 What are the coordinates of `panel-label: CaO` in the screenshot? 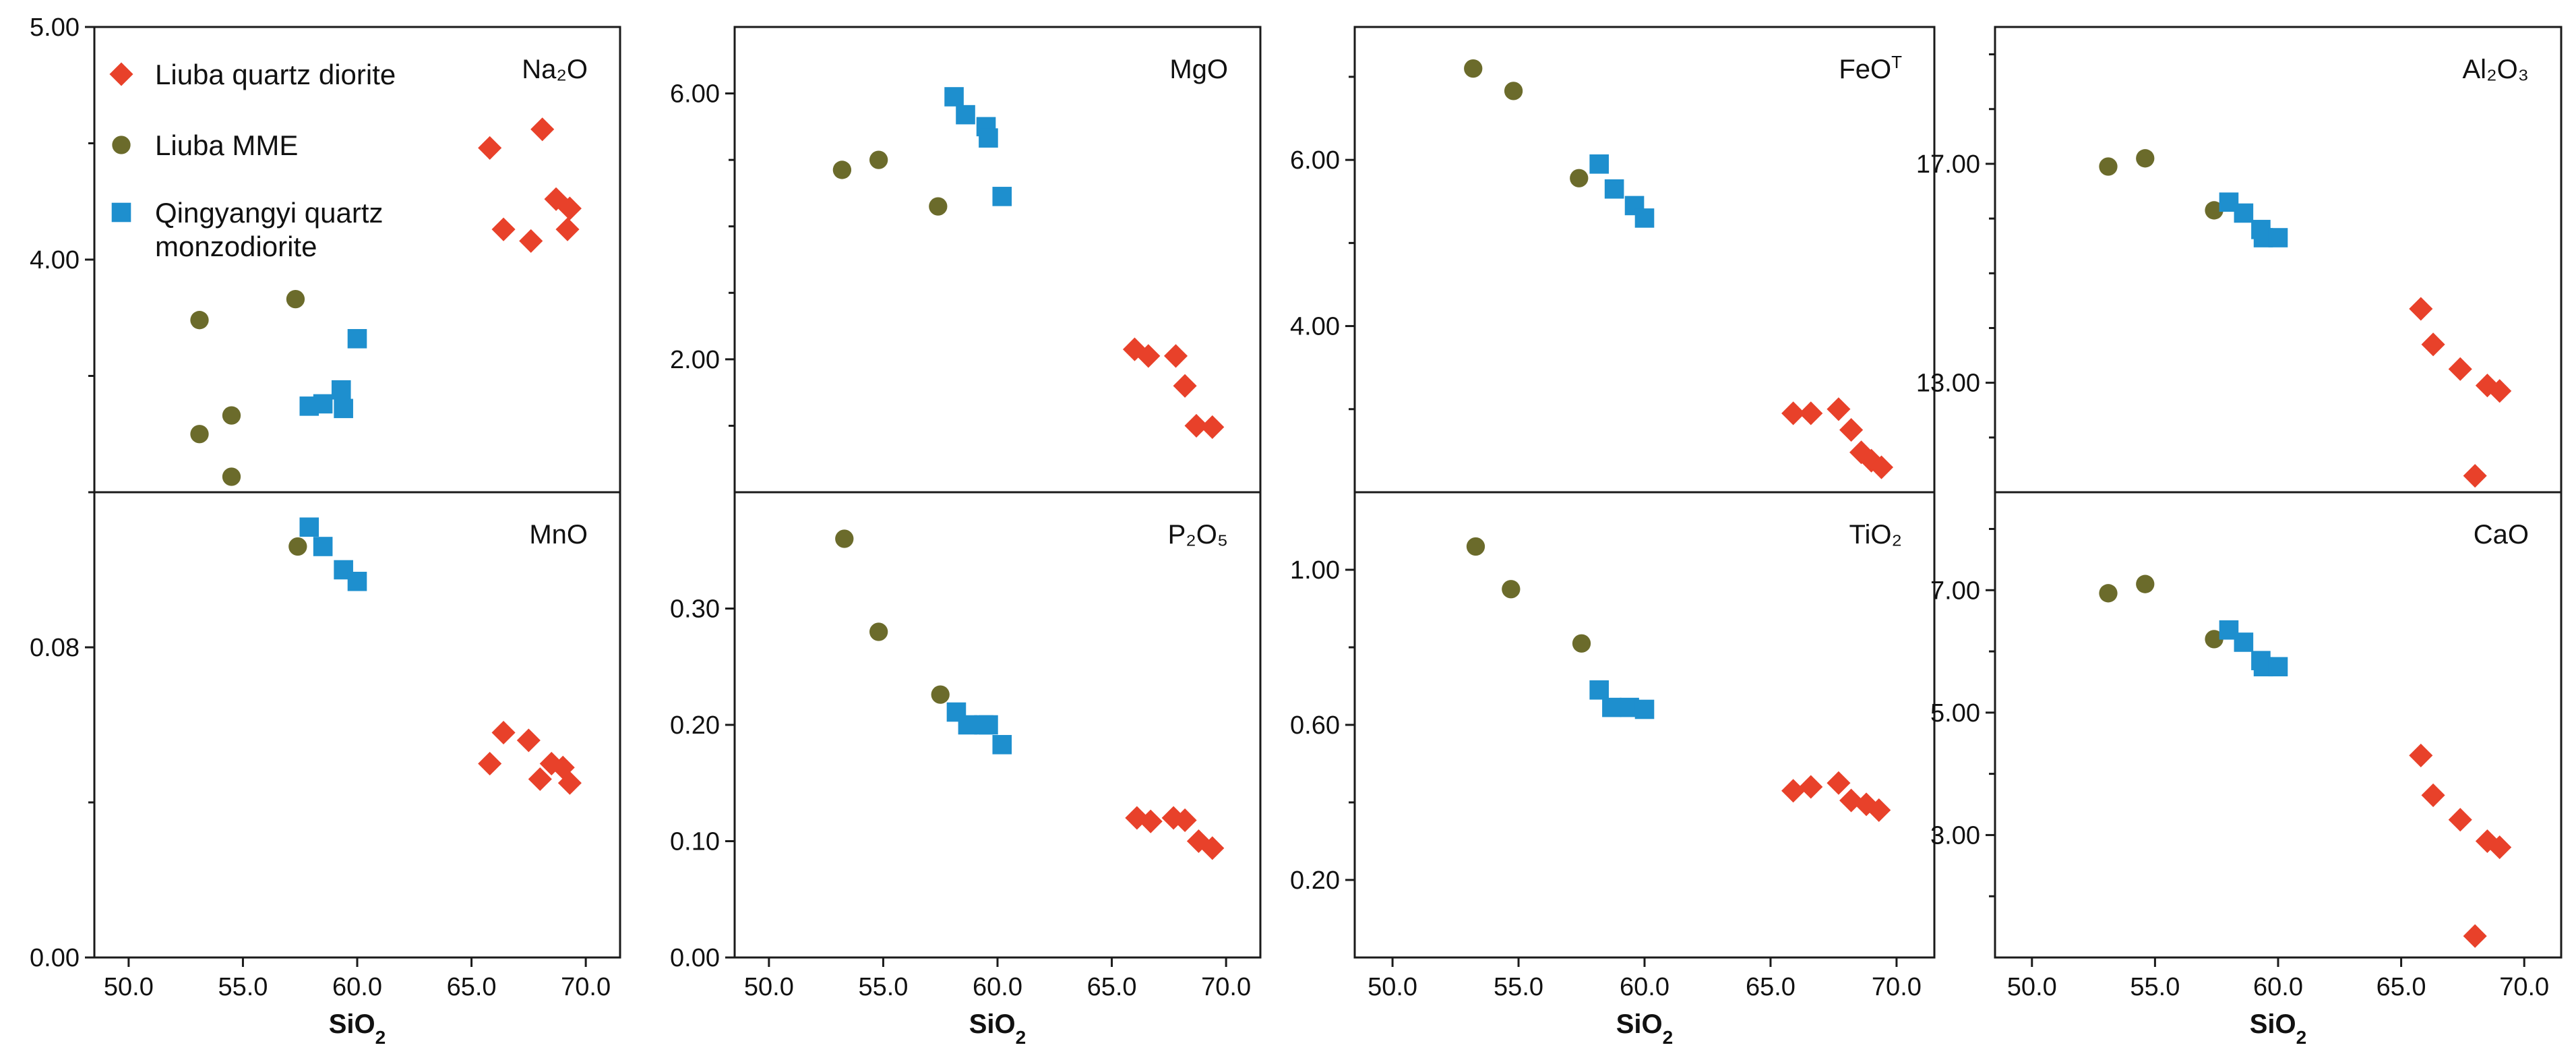 It's located at (2501, 535).